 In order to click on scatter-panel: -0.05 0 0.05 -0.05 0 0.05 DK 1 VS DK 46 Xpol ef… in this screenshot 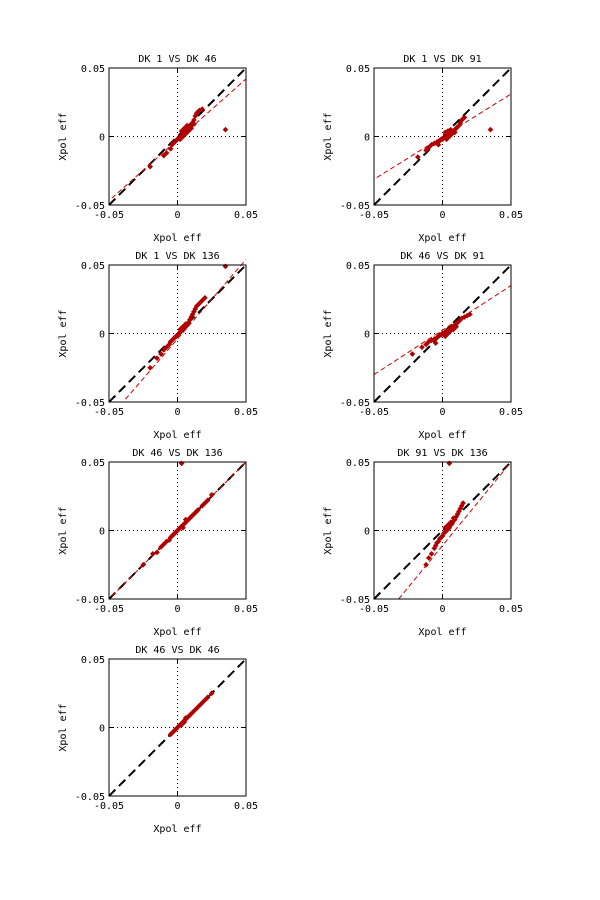, I will do `click(158, 149)`.